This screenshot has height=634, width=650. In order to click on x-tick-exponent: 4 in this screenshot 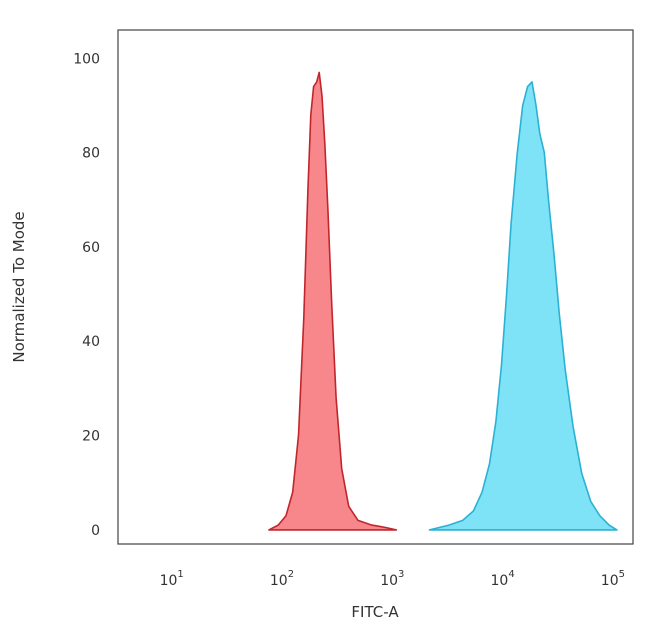, I will do `click(511, 574)`.